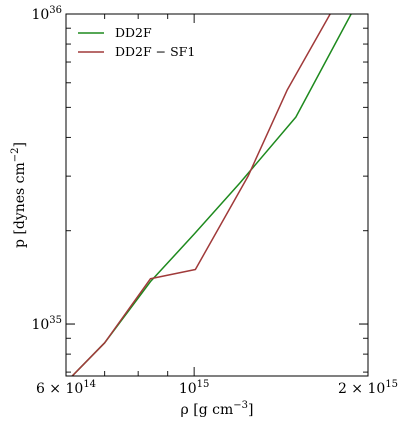 This screenshot has height=428, width=407. I want to click on x-tick-label: 6 × 10¹⁴, so click(66, 388).